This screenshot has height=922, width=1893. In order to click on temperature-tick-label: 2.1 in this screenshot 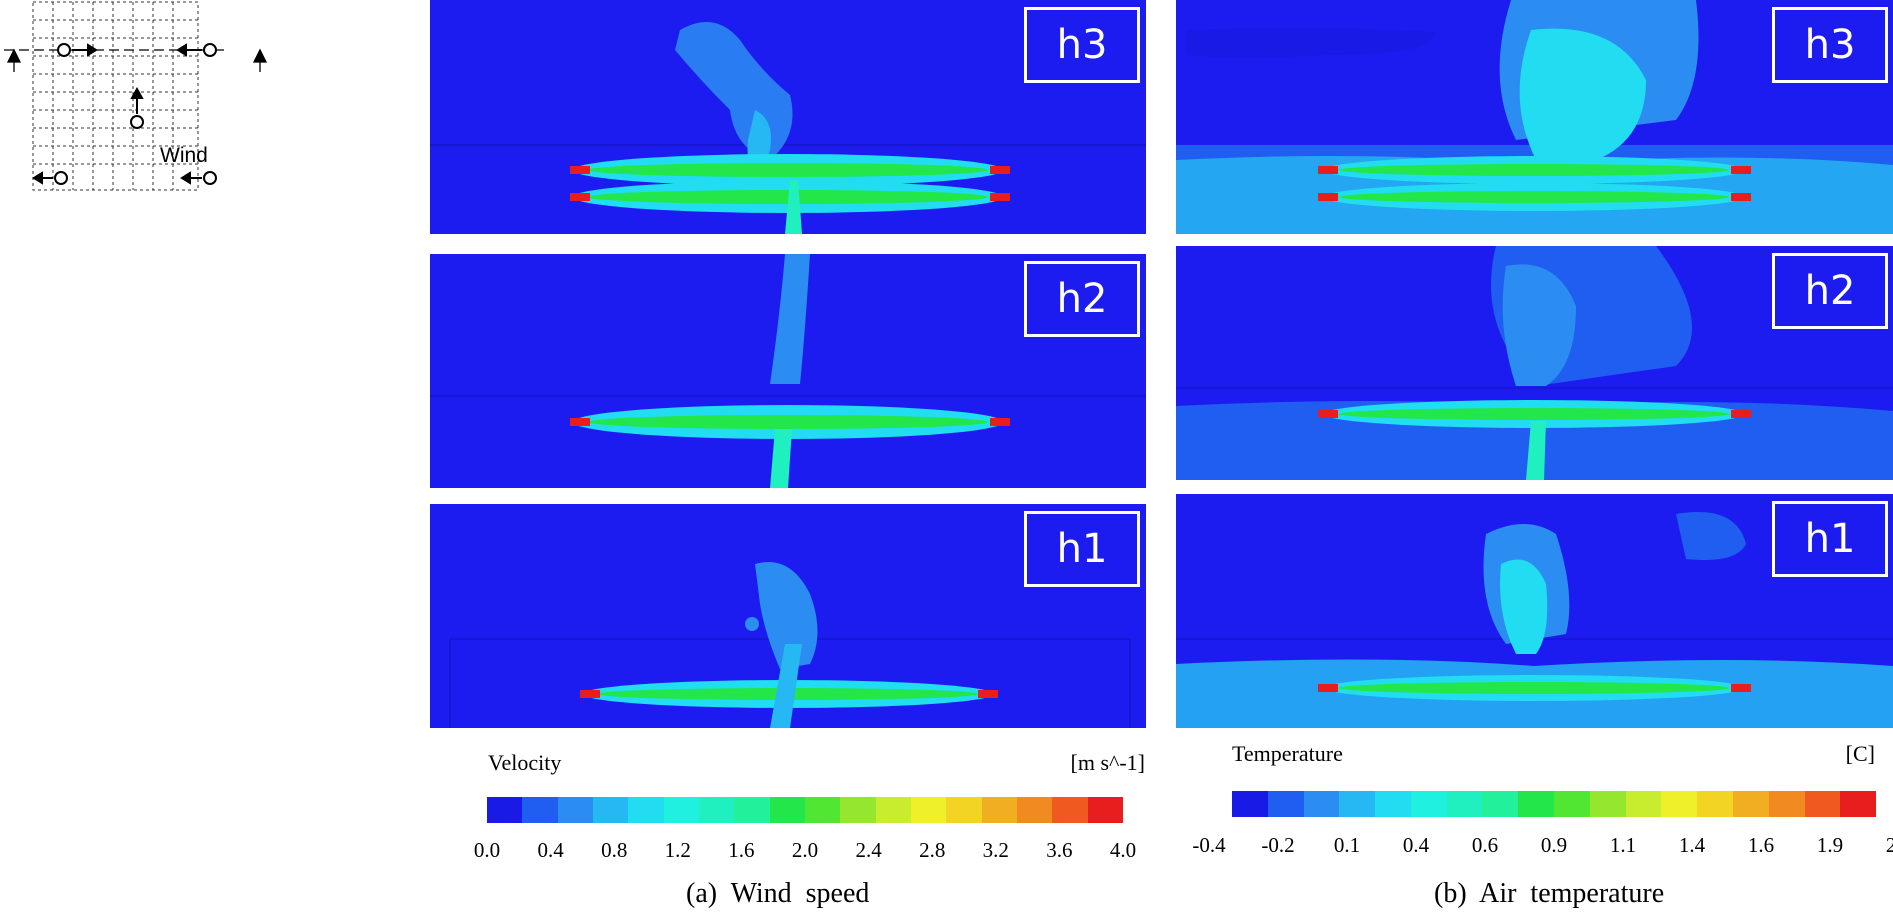, I will do `click(1889, 845)`.